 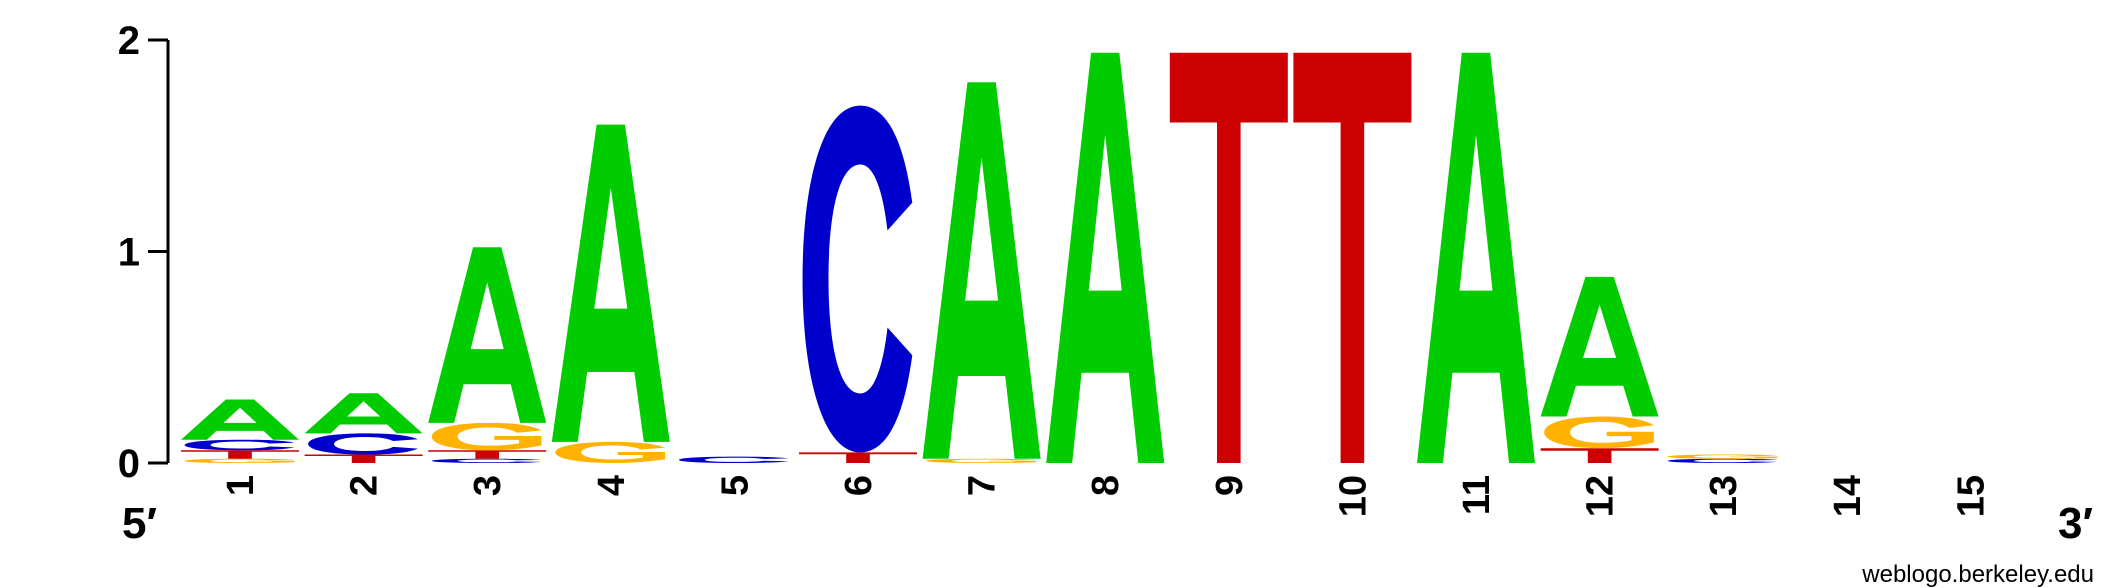 What do you see at coordinates (1106, 485) in the screenshot?
I see `x-tick-label-8: 8` at bounding box center [1106, 485].